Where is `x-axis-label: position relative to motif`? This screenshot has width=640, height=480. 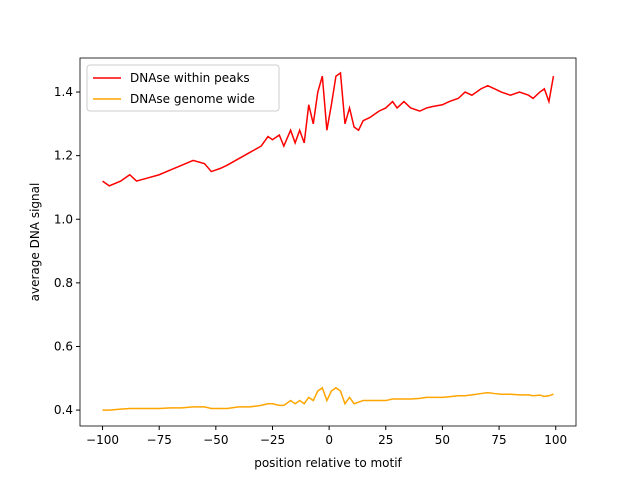
x-axis-label: position relative to motif is located at coordinates (328, 463).